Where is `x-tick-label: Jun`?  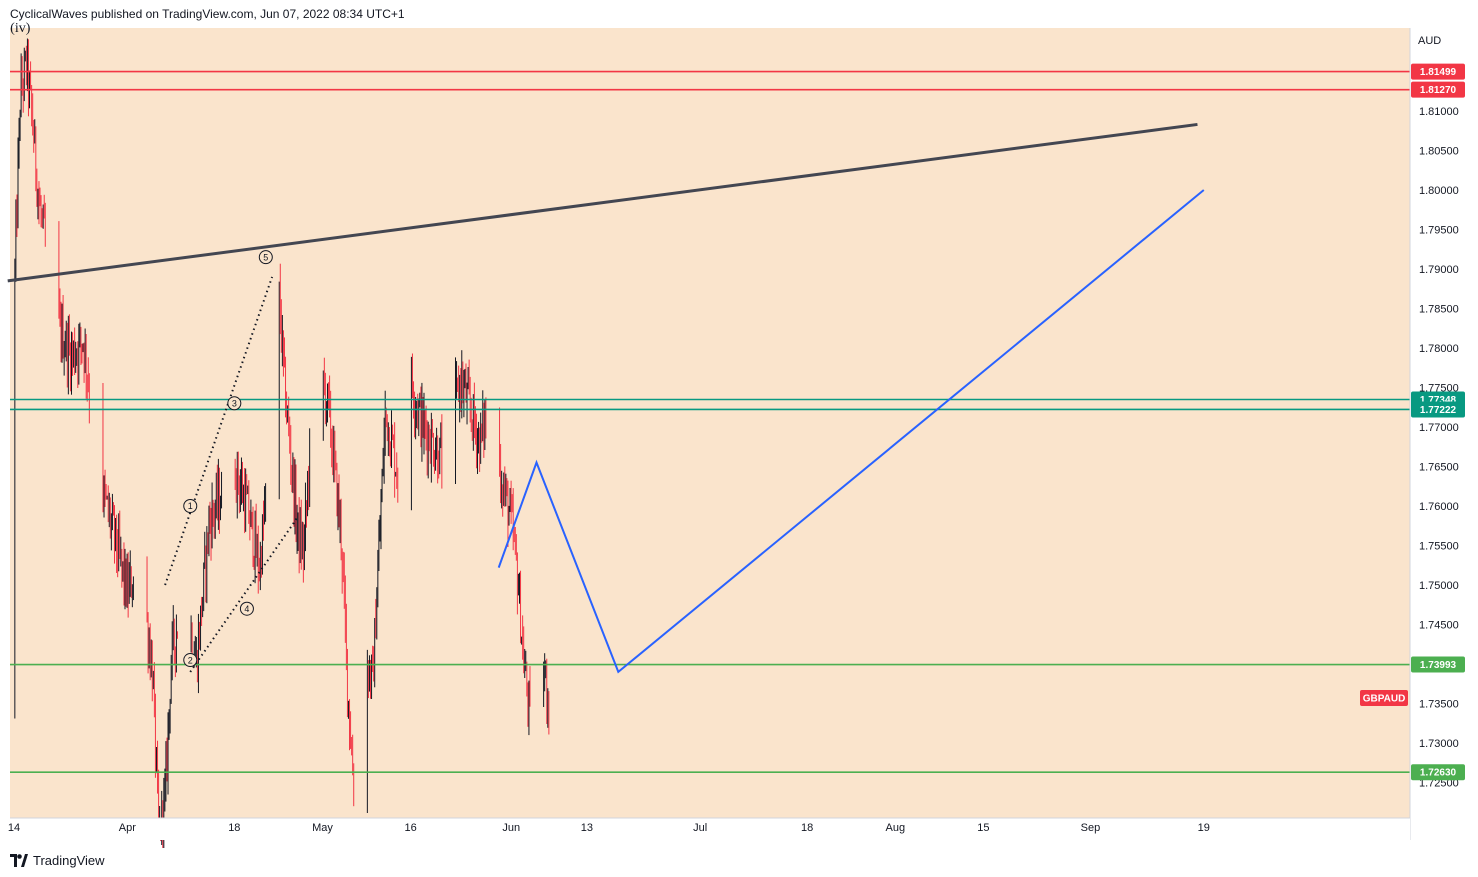
x-tick-label: Jun is located at coordinates (511, 828).